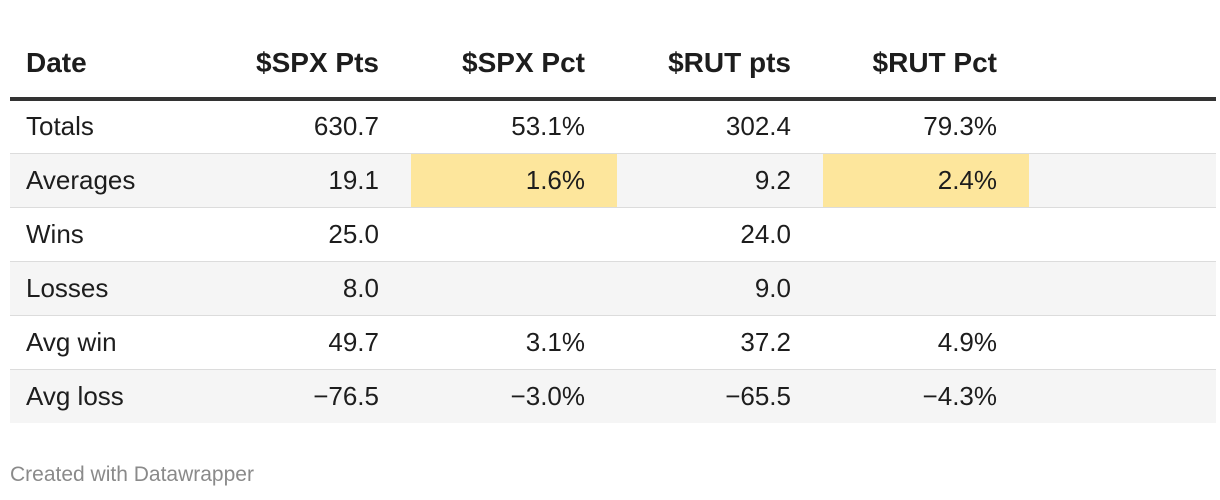 The image size is (1220, 500). Describe the element at coordinates (720, 126) in the screenshot. I see `cell-rut-pts: 302.4` at that location.